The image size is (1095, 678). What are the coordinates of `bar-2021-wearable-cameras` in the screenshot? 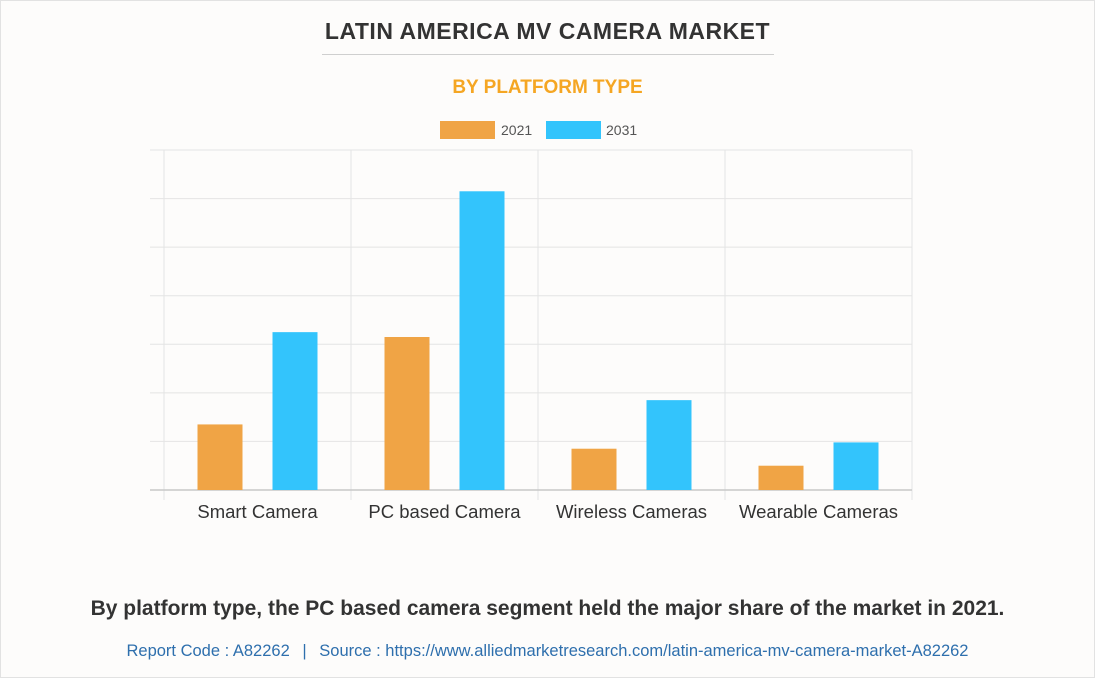 It's located at (781, 477).